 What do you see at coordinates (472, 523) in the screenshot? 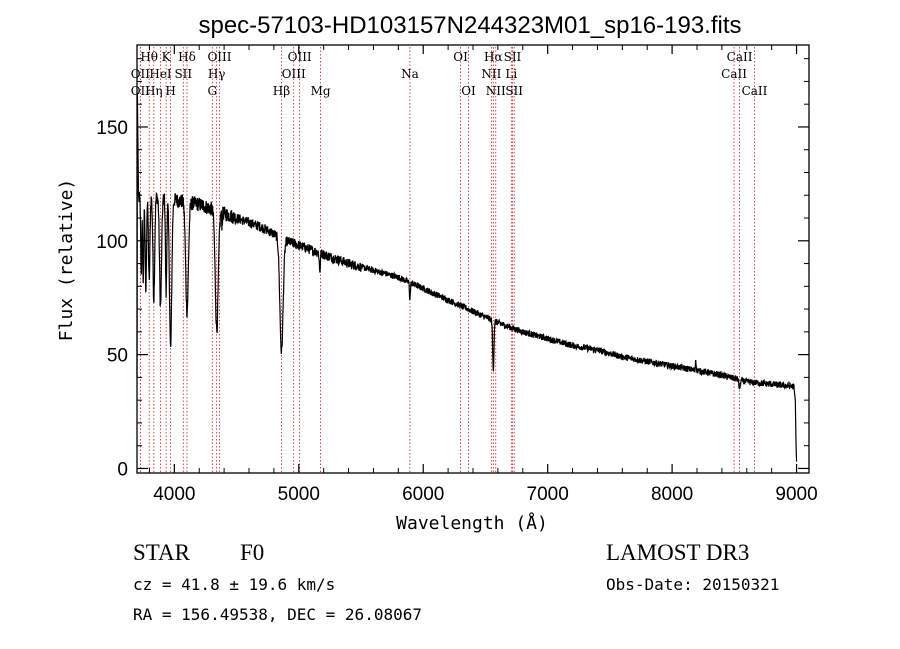
I see `x-axis-label: Wavelength (Å)` at bounding box center [472, 523].